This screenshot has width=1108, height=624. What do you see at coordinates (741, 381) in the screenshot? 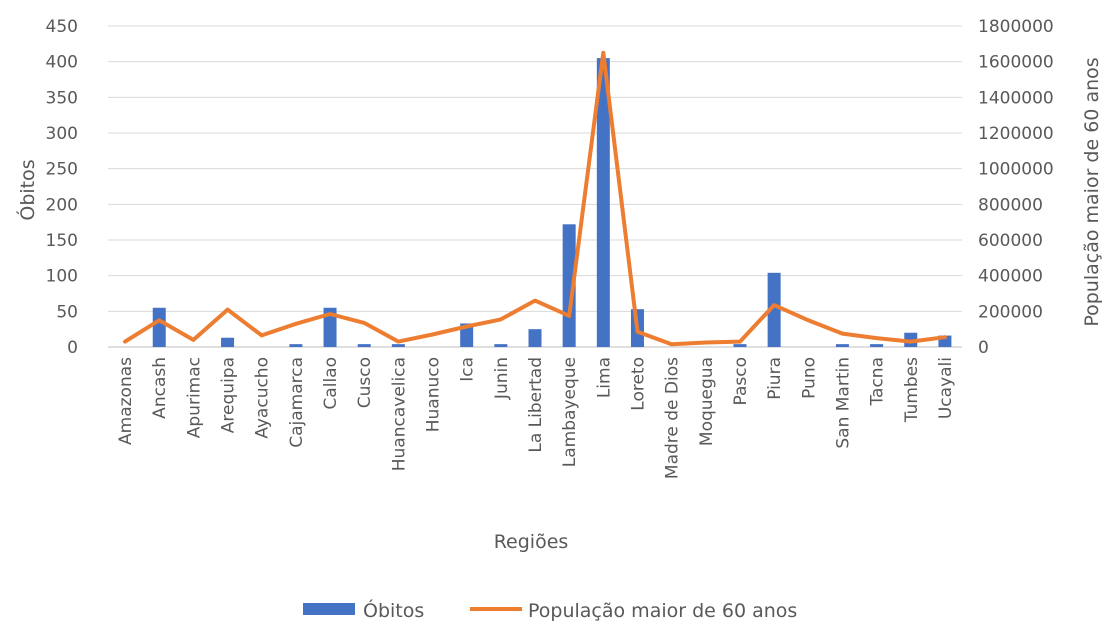
I see `x-tick-label: Pasco` at bounding box center [741, 381].